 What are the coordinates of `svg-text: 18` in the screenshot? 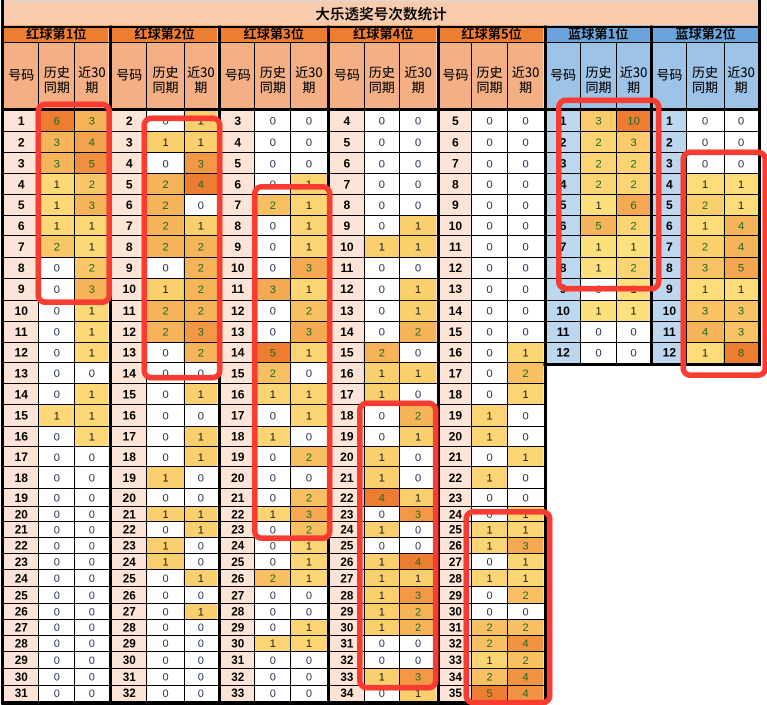 It's located at (21, 478).